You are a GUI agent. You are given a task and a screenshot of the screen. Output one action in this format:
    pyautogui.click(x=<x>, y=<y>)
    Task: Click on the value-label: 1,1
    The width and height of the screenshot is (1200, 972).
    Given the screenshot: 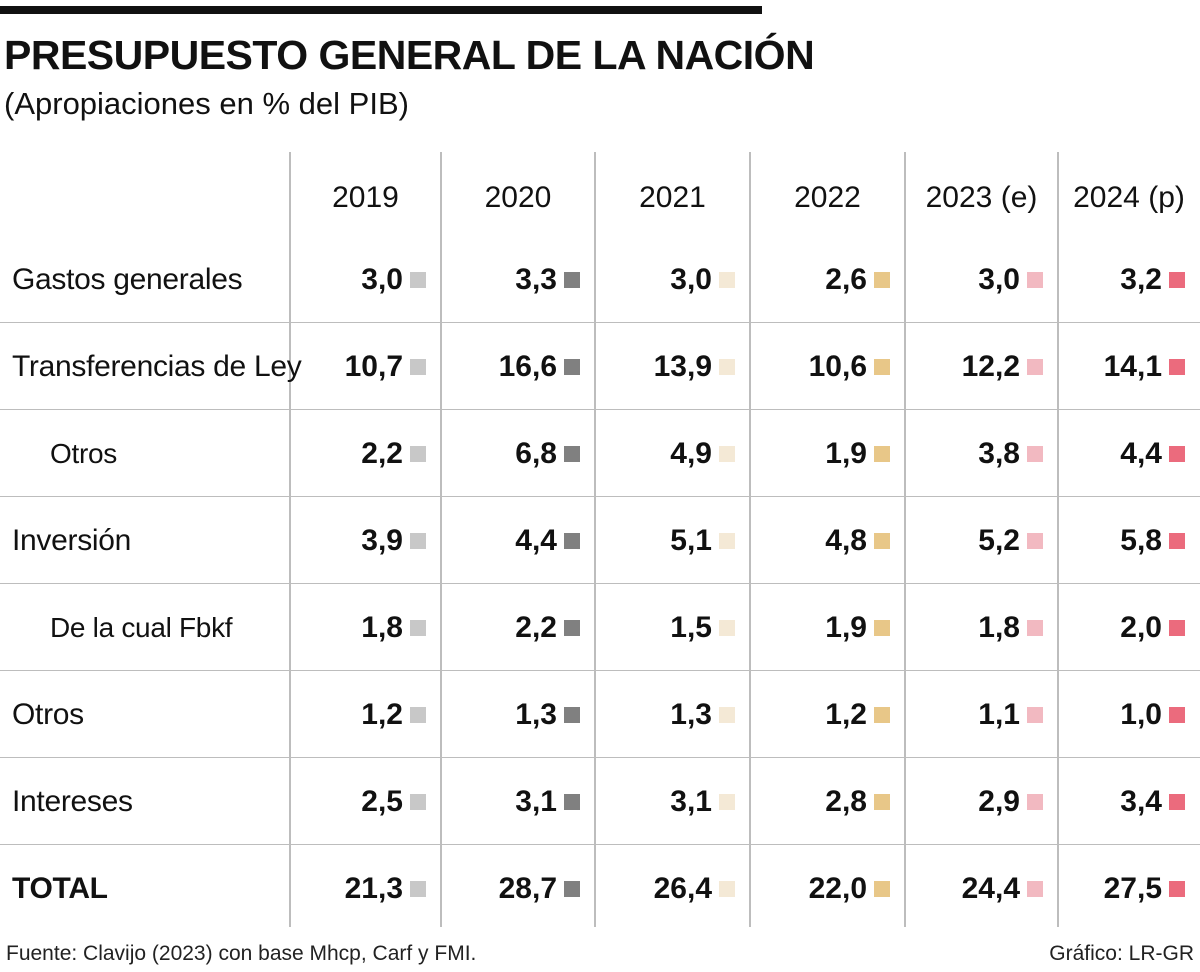 What is the action you would take?
    pyautogui.click(x=999, y=714)
    